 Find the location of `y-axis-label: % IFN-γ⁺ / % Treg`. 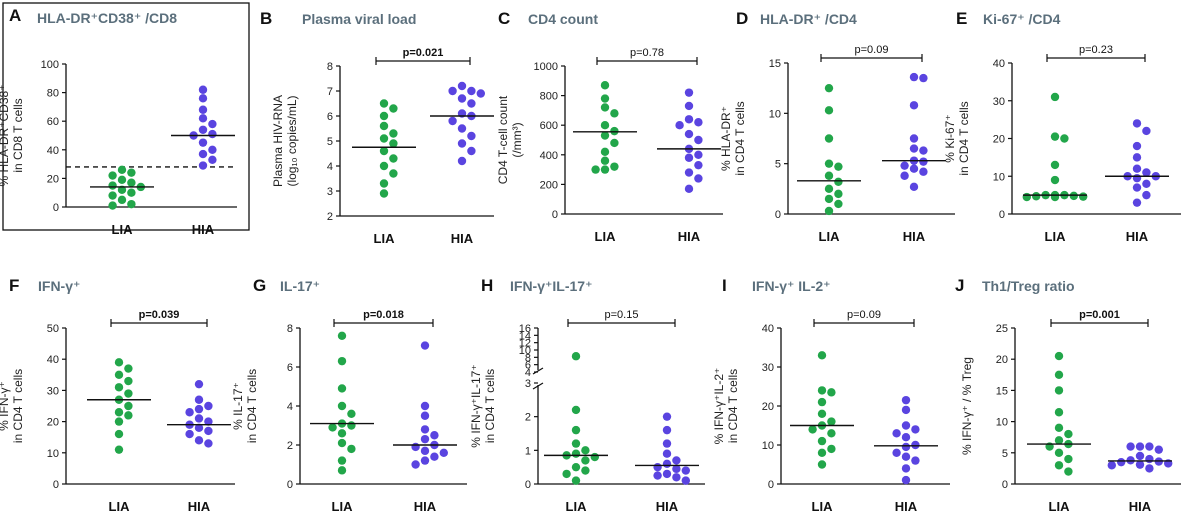

y-axis-label: % IFN-γ⁺ / % Treg is located at coordinates (967, 406).